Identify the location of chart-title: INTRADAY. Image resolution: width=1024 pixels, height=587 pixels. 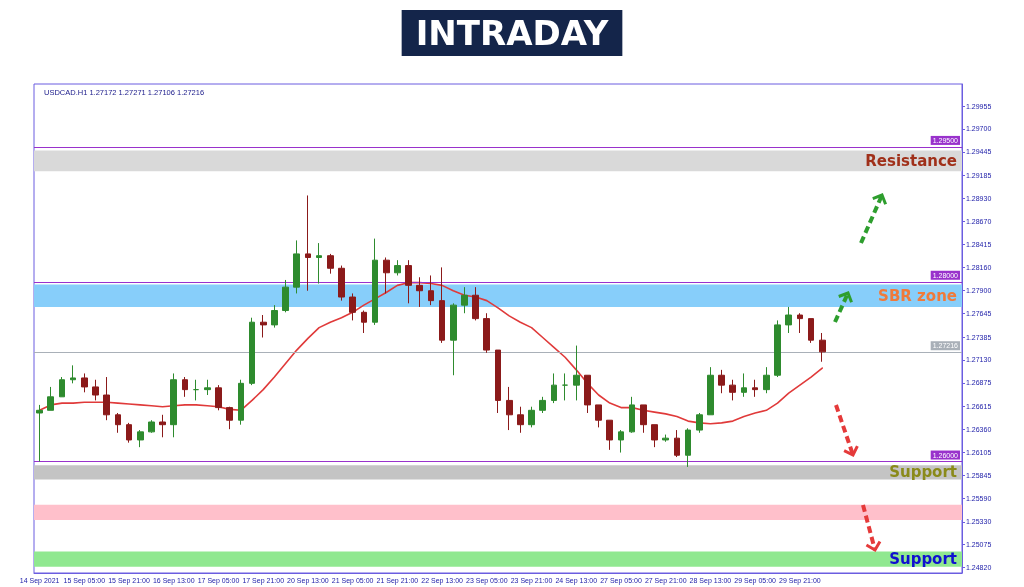
(512, 33).